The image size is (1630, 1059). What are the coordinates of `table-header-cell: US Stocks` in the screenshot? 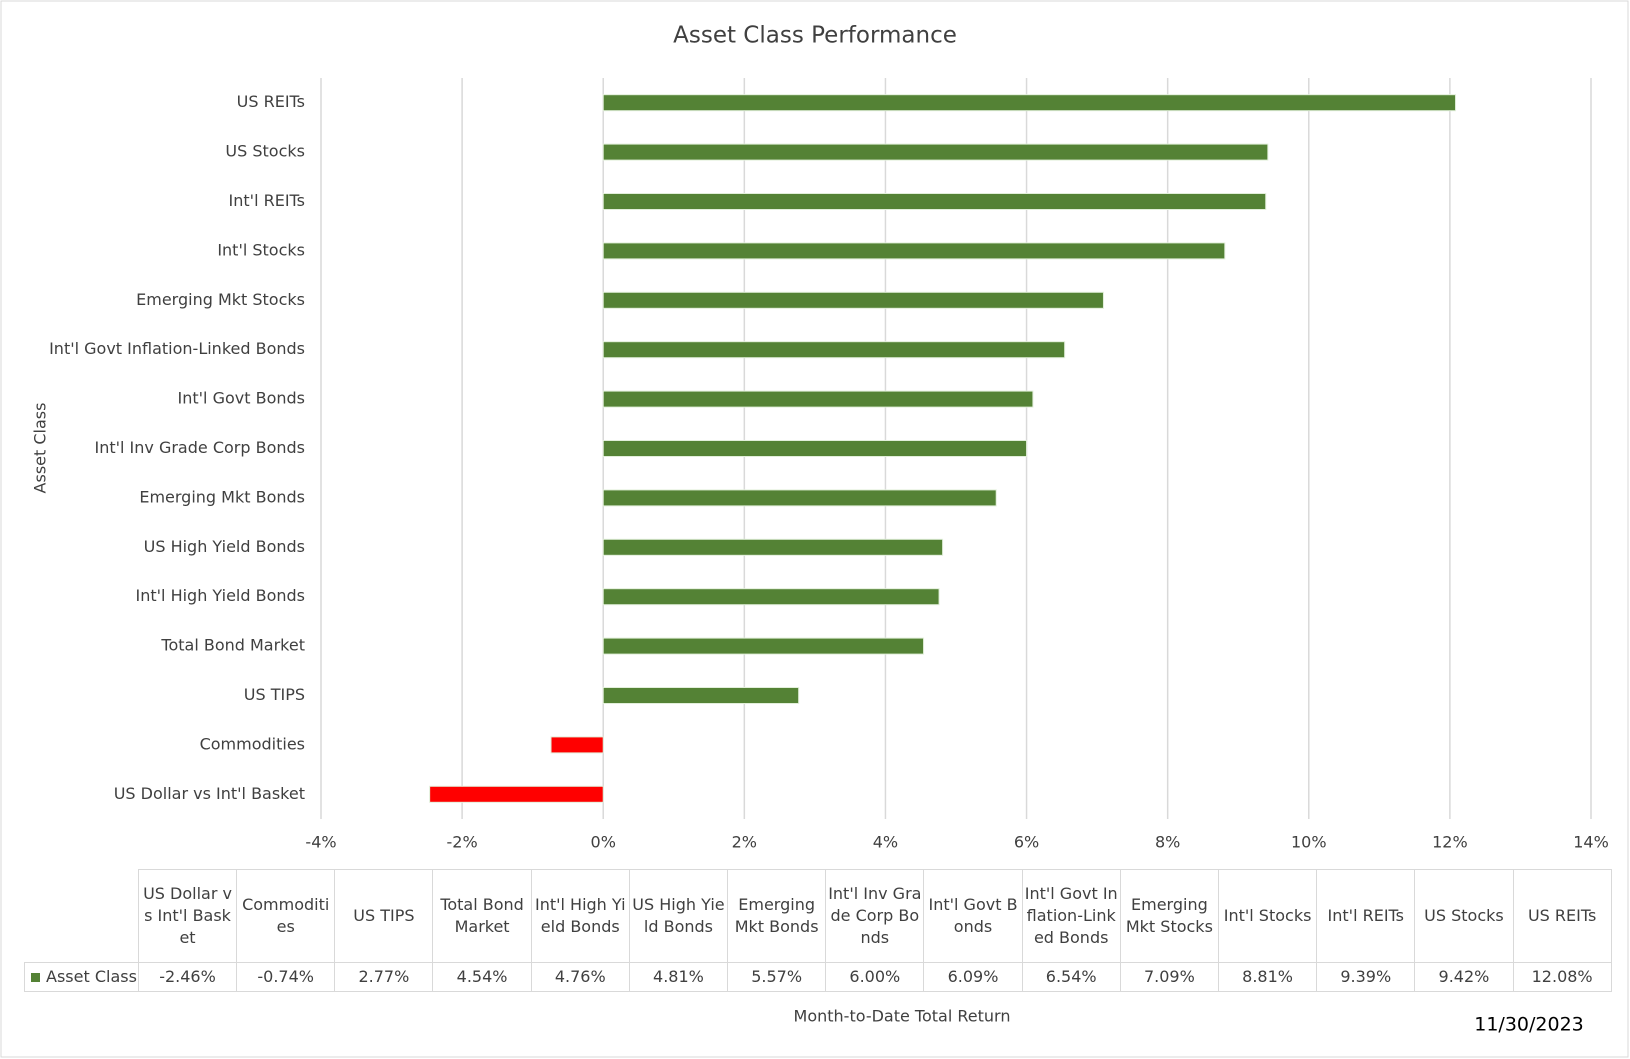 It's located at (1464, 916).